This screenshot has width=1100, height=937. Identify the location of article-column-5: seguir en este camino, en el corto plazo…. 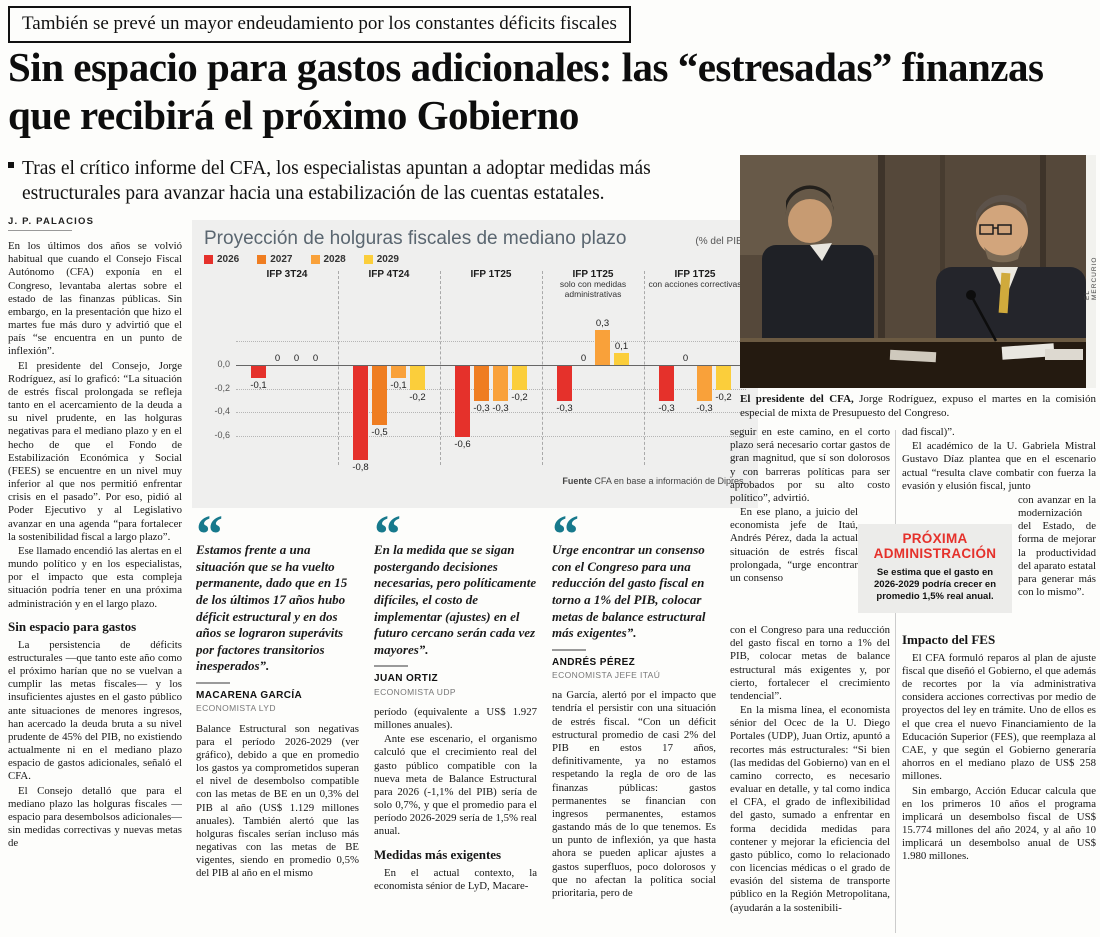
(810, 681).